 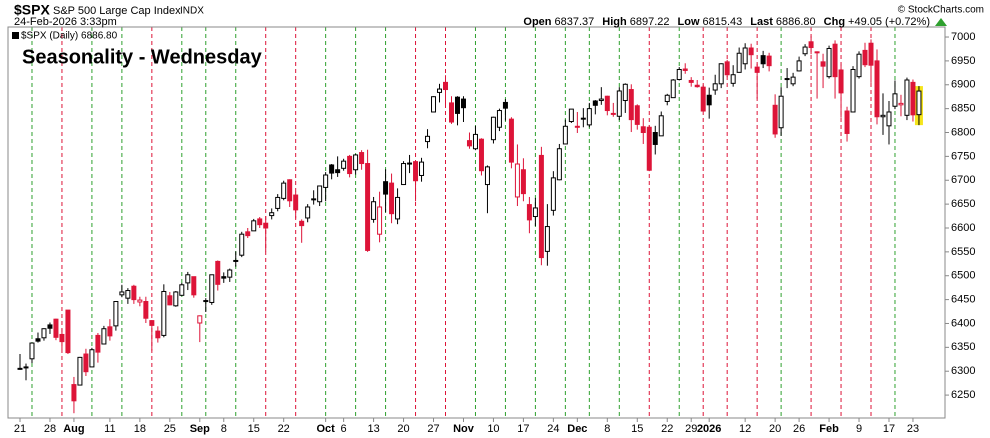 I want to click on quote-value: 6815.43, so click(x=723, y=22).